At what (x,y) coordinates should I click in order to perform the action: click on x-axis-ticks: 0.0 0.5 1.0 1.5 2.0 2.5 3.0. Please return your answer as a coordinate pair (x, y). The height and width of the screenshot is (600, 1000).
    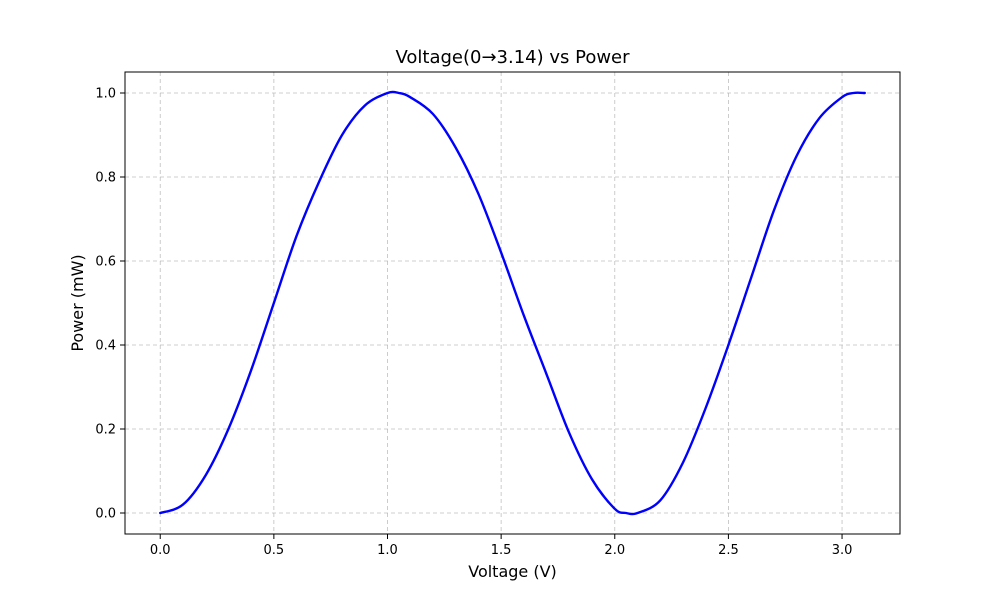
    Looking at the image, I should click on (501, 546).